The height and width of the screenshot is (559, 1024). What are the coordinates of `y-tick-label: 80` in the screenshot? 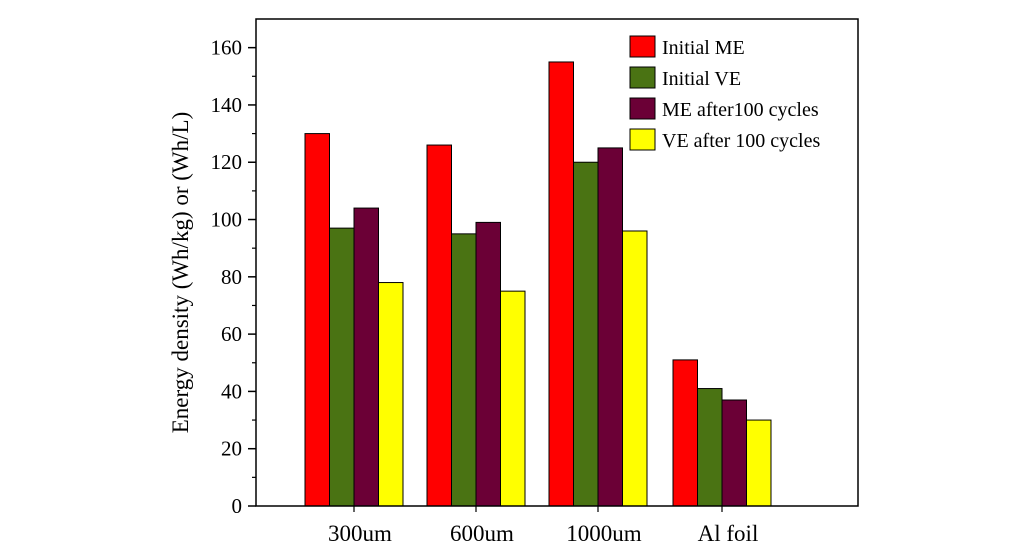 It's located at (231, 277).